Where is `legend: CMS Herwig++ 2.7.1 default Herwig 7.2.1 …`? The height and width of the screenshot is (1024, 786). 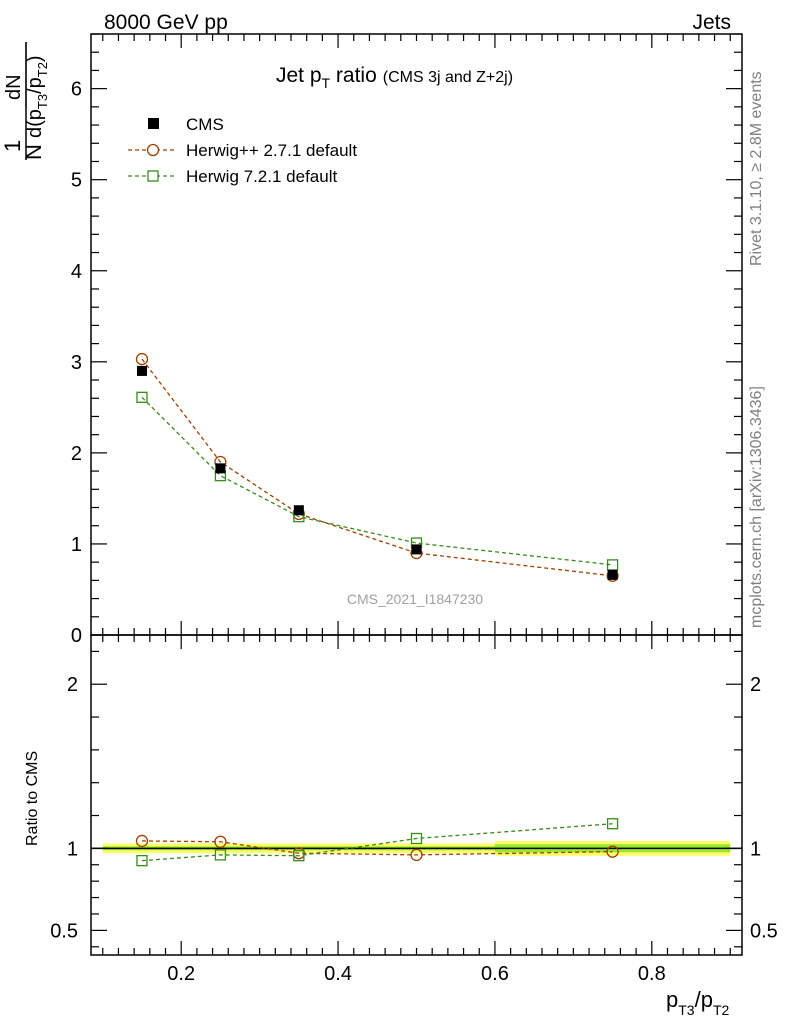 legend: CMS Herwig++ 2.7.1 default Herwig 7.2.1 … is located at coordinates (242, 150).